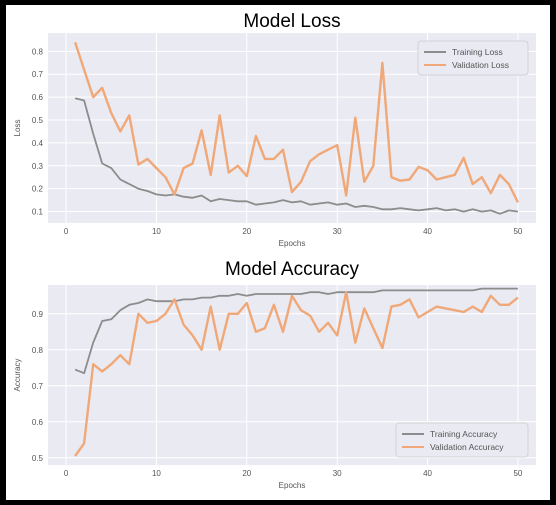 The width and height of the screenshot is (556, 505). I want to click on model-accuracy-legend: Training Accuracy Validation Accuracy, so click(462, 440).